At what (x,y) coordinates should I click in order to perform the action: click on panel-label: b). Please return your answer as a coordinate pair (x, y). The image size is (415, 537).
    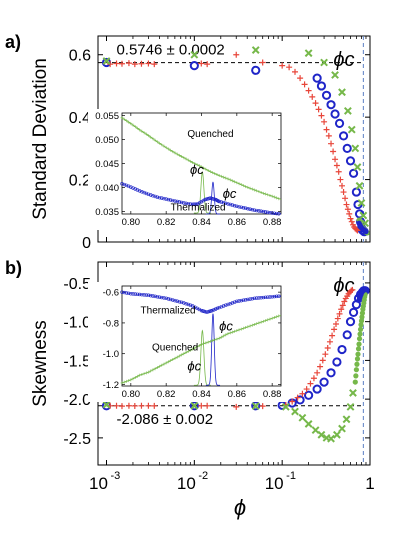
    Looking at the image, I should click on (13, 268).